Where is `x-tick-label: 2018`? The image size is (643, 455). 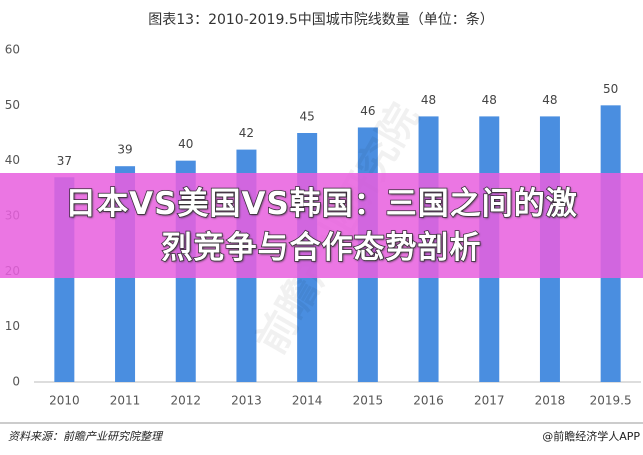
x-tick-label: 2018 is located at coordinates (550, 401).